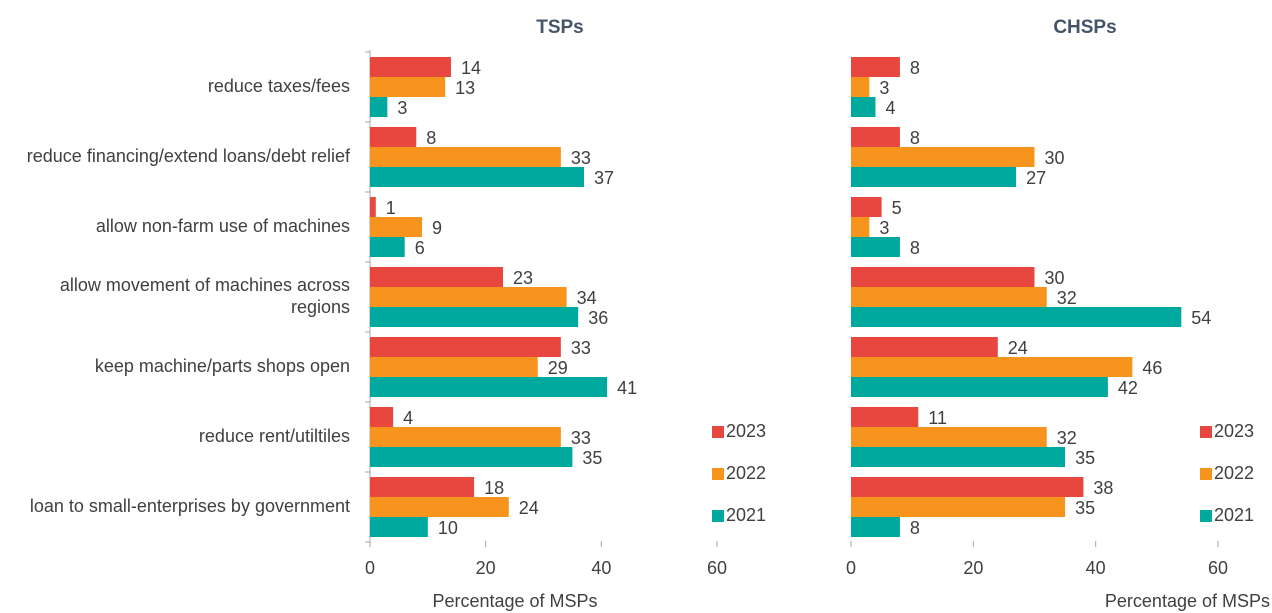 Image resolution: width=1272 pixels, height=613 pixels. I want to click on value-label: 18, so click(494, 488).